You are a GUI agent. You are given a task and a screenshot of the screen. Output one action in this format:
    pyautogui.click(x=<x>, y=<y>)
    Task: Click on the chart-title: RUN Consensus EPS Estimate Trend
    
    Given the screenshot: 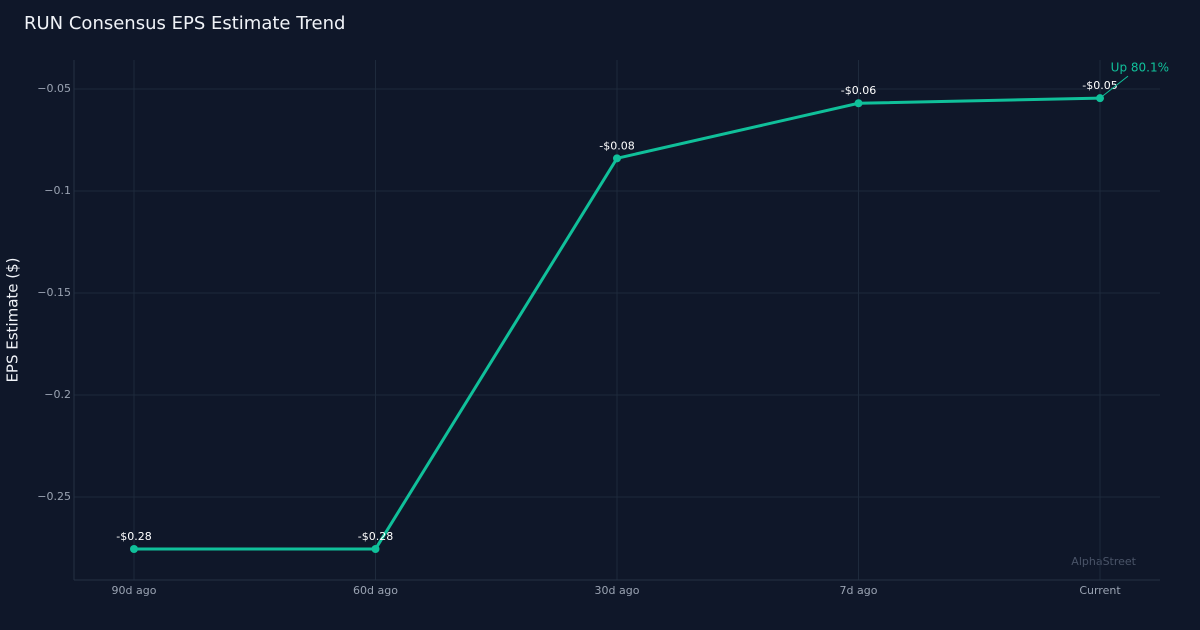 What is the action you would take?
    pyautogui.click(x=184, y=23)
    